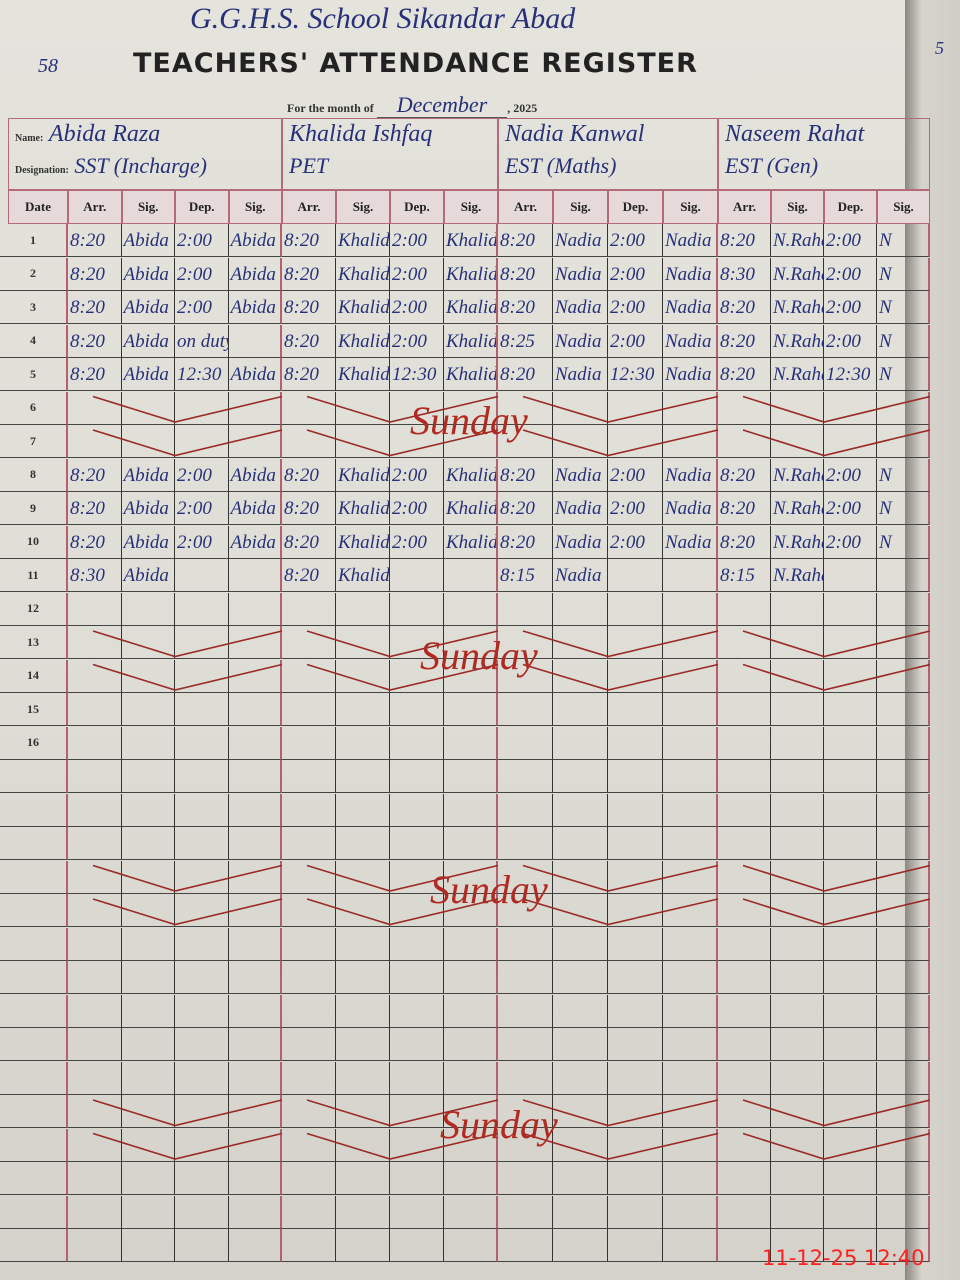 Image resolution: width=960 pixels, height=1280 pixels. I want to click on date-cell: 4, so click(34, 341).